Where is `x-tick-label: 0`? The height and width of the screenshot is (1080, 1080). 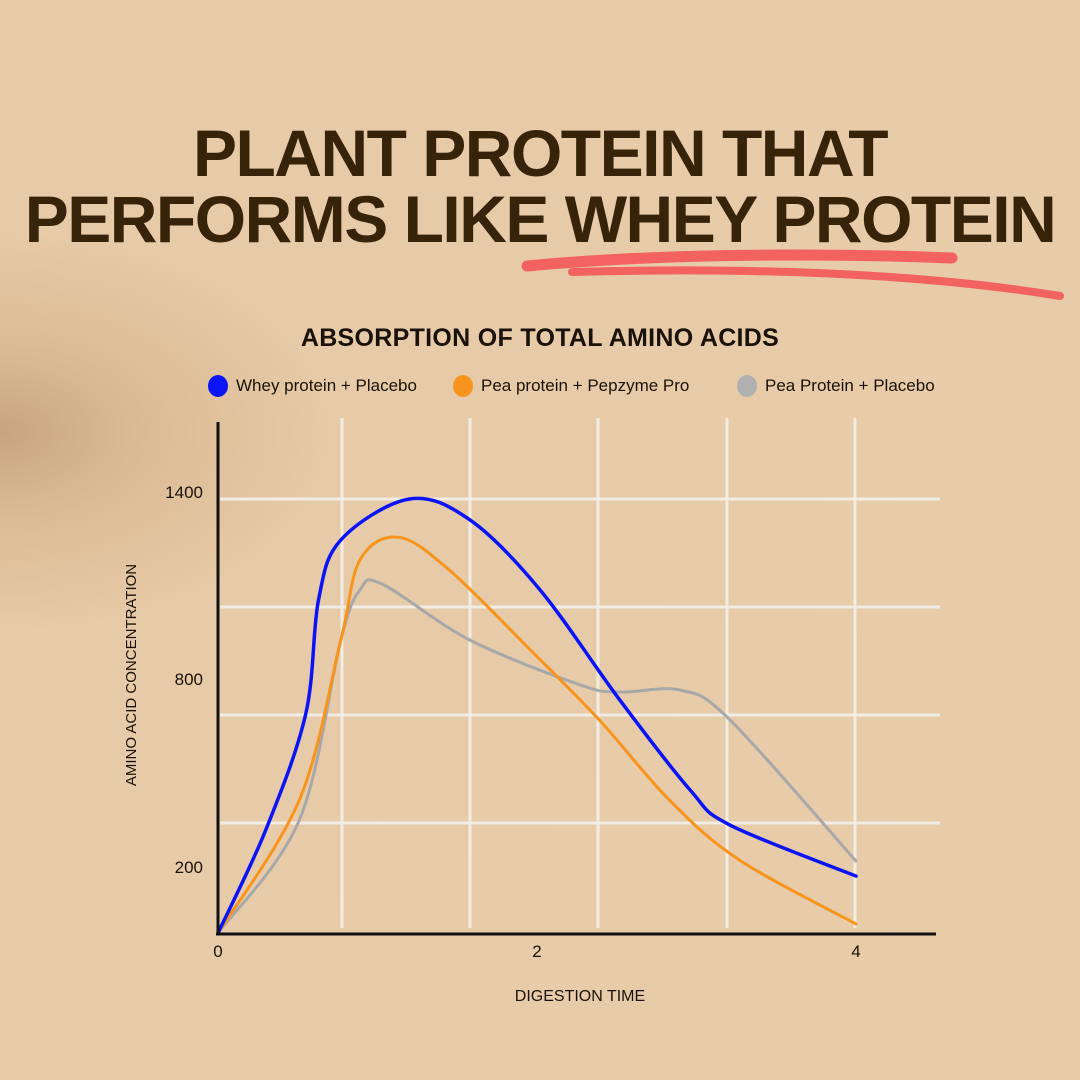 x-tick-label: 0 is located at coordinates (217, 951).